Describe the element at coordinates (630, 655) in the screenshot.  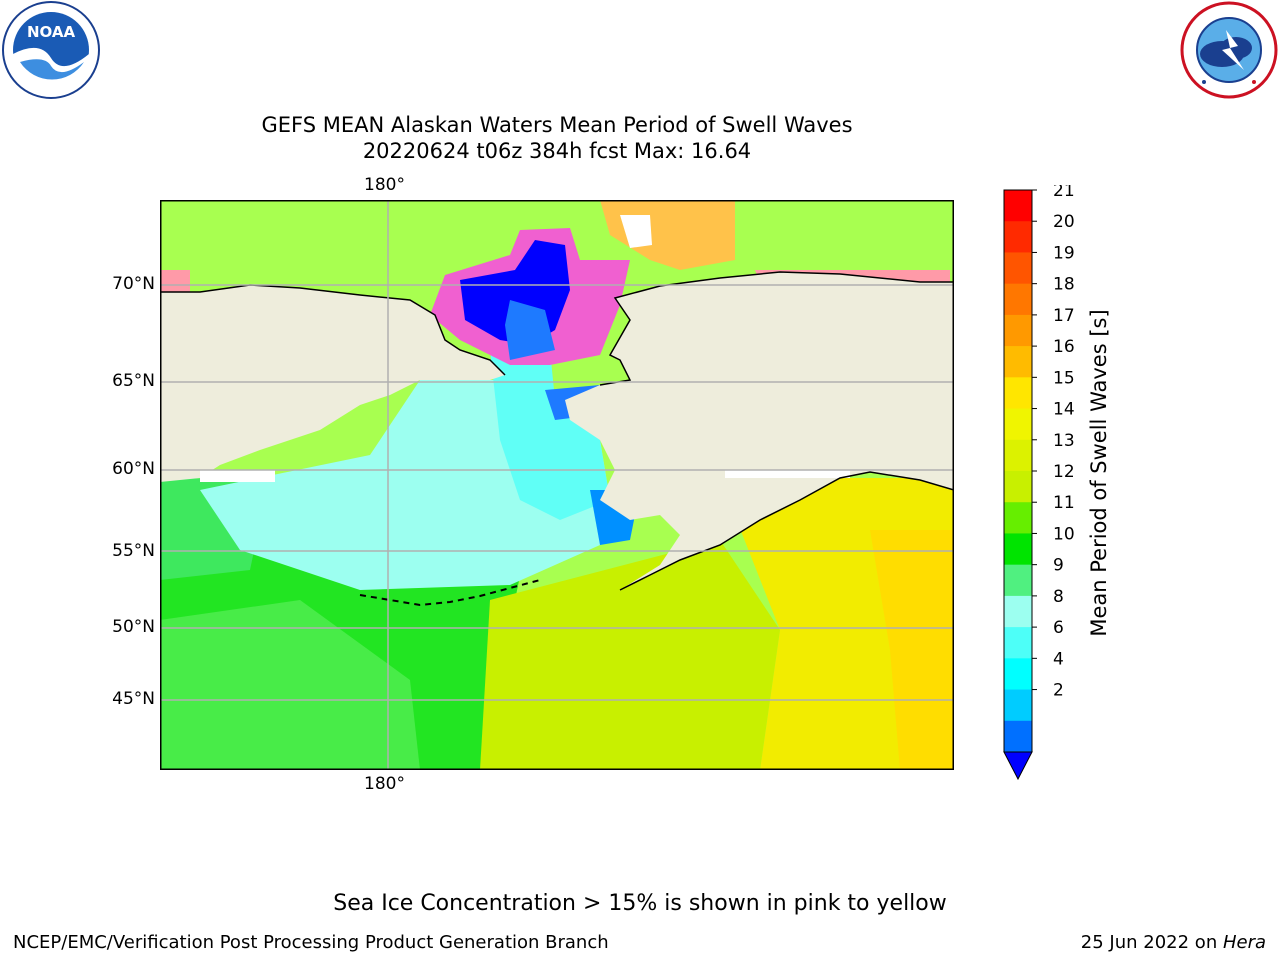
I see `swell-12-13s-region` at that location.